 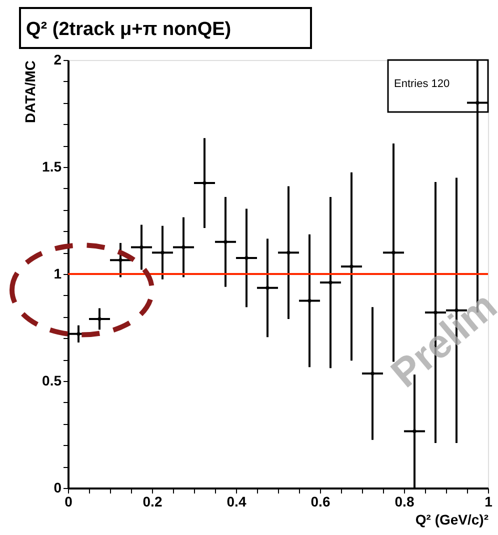 I want to click on y-tick-label: 1.5, so click(x=52, y=166).